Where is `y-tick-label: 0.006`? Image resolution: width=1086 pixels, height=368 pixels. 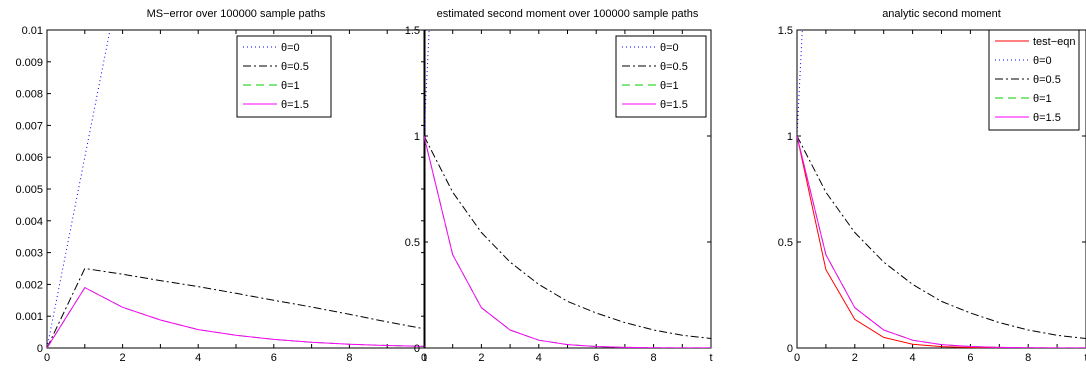
y-tick-label: 0.006 is located at coordinates (29, 158).